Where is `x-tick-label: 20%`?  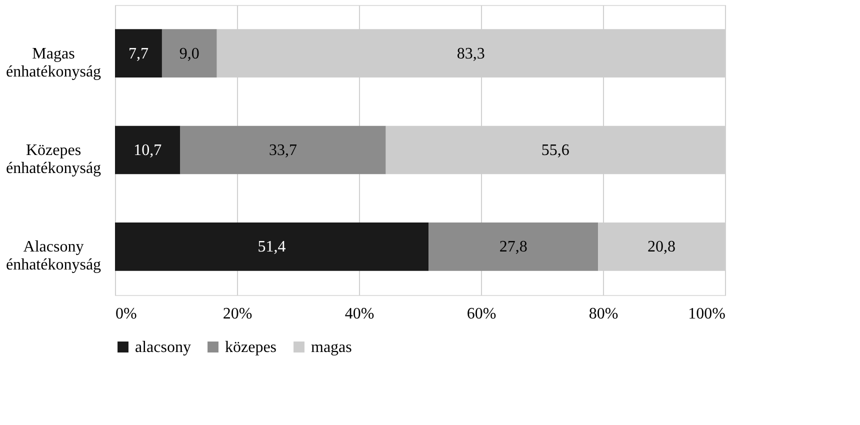
x-tick-label: 20% is located at coordinates (237, 314).